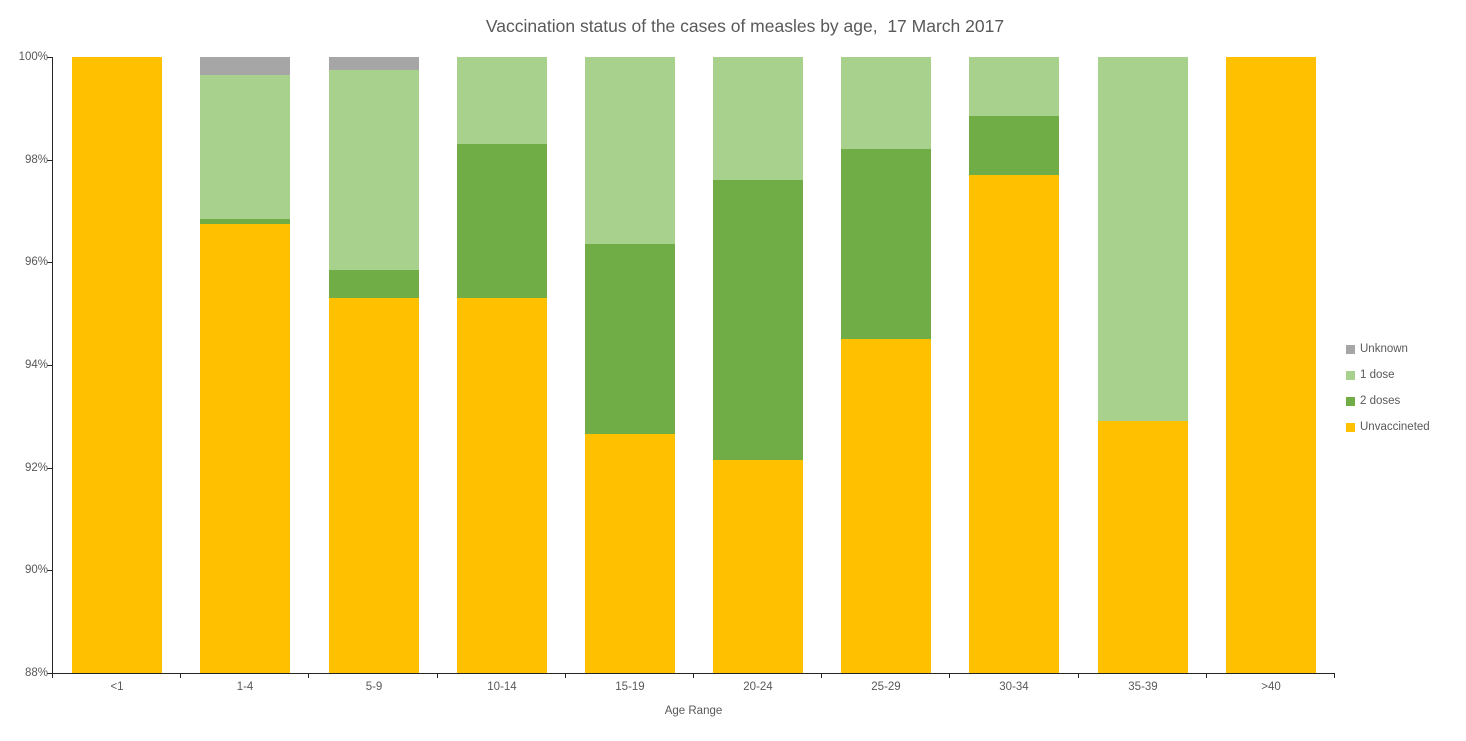  What do you see at coordinates (1384, 349) in the screenshot?
I see `legend-label: Unknown` at bounding box center [1384, 349].